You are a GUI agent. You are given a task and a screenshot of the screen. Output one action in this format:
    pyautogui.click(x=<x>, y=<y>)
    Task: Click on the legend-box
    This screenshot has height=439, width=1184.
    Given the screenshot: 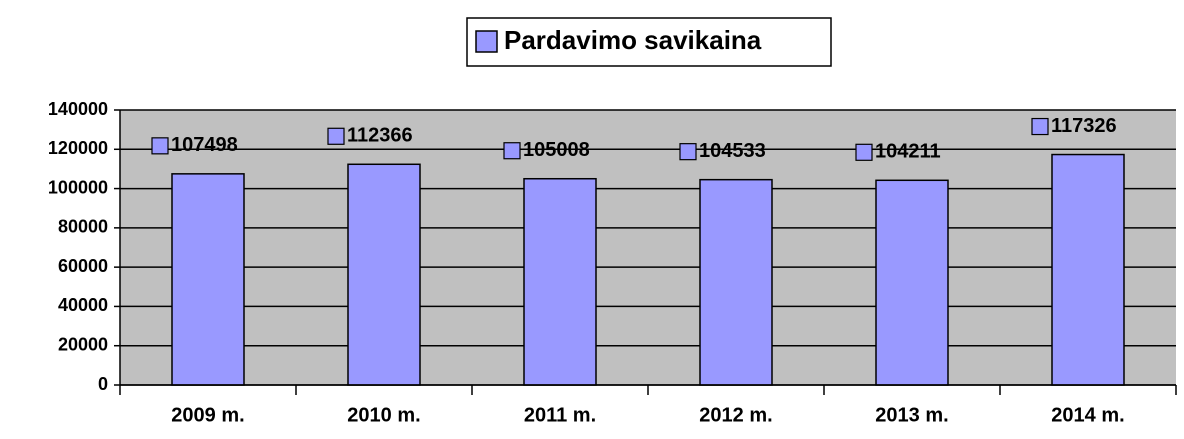 What is the action you would take?
    pyautogui.click(x=649, y=42)
    